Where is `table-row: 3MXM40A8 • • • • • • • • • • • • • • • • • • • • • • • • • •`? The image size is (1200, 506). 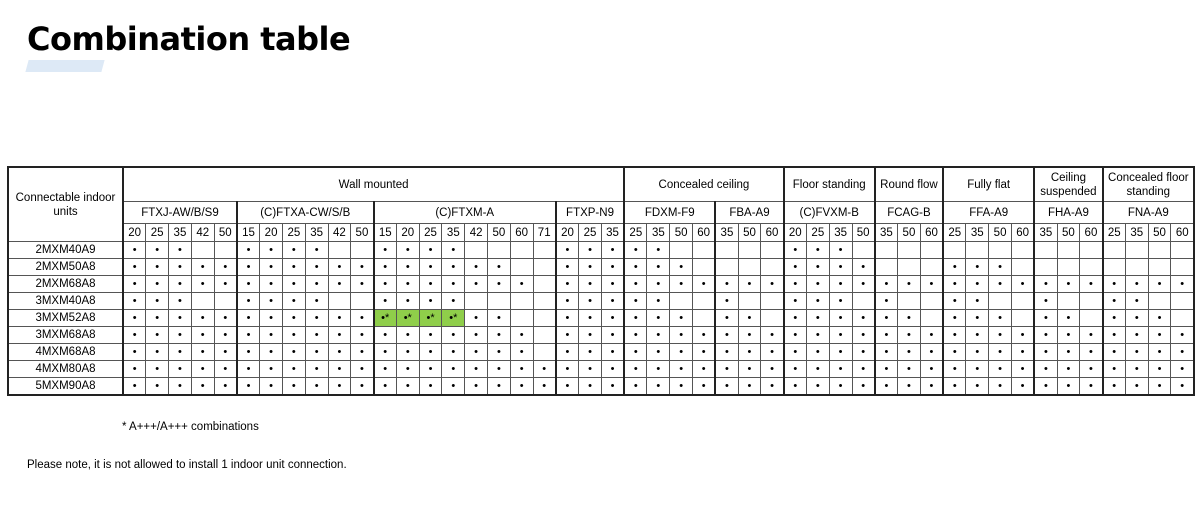
table-row: 3MXM40A8 • • • • • • • • • • • • • • • • • • • • • • • • • • is located at coordinates (601, 301).